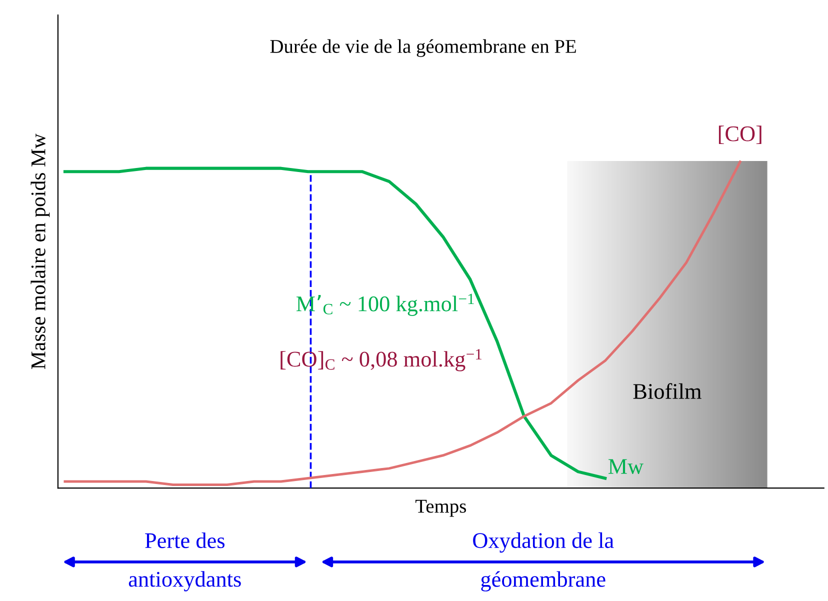  I want to click on y-axis-title: Masse molaire en poids Mw, so click(40, 251).